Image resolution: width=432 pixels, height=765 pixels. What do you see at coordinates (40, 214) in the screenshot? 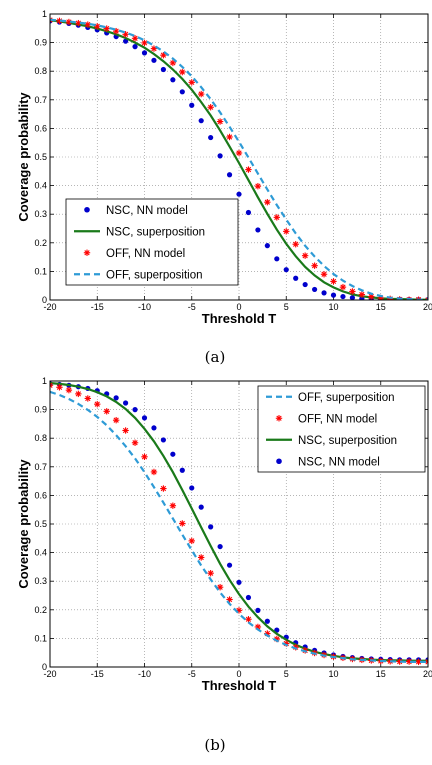
I see `y-tick-label: 0.3` at bounding box center [40, 214].